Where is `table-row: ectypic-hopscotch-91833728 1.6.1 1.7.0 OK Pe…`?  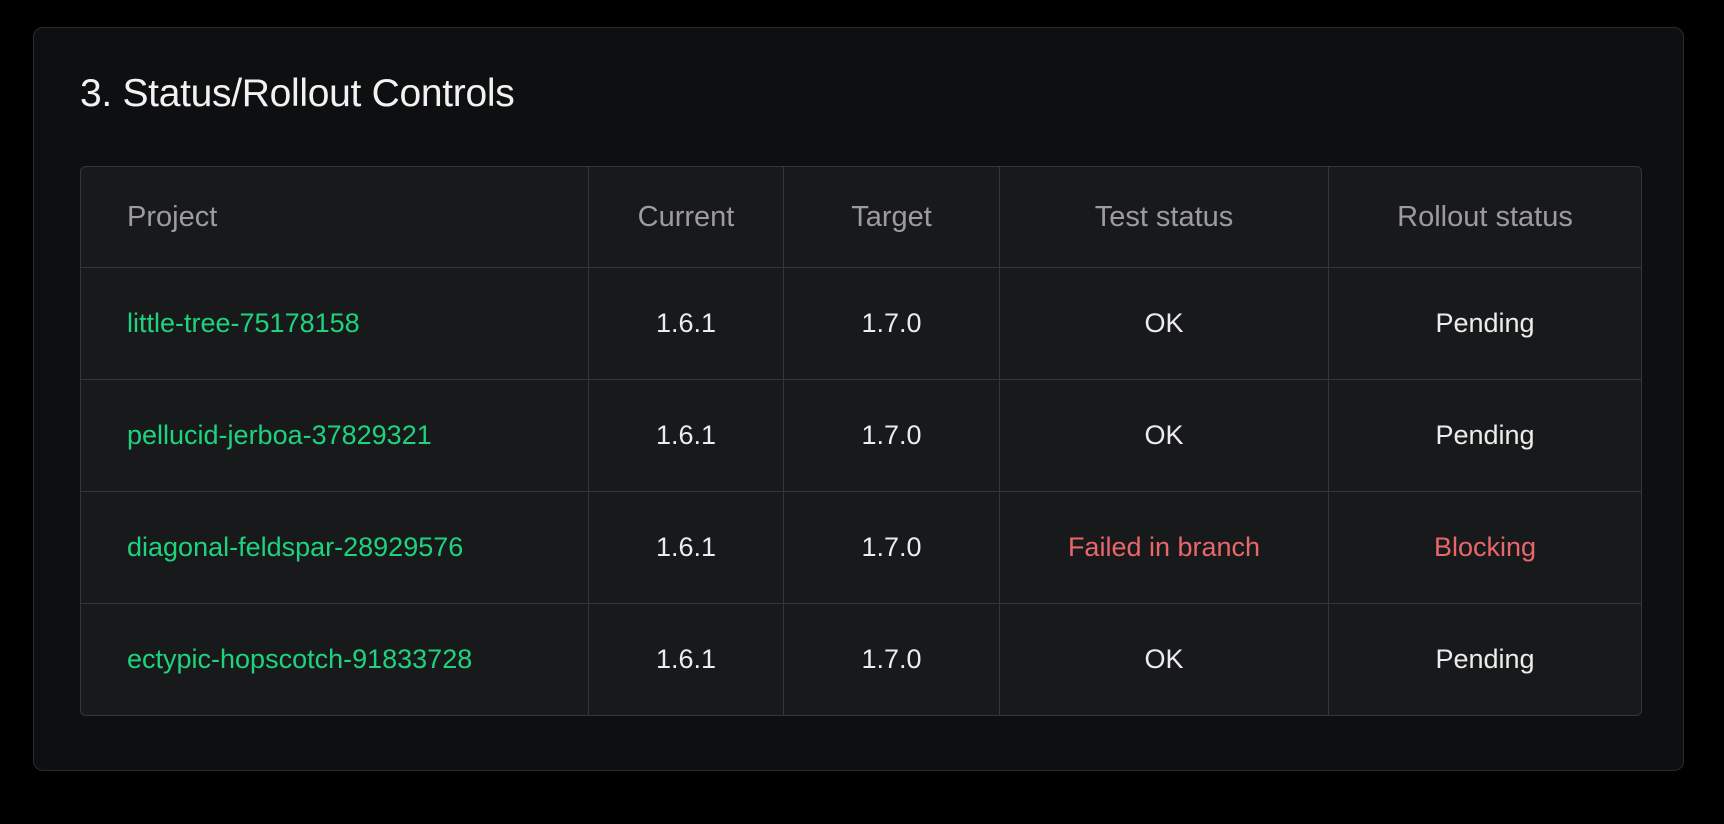
table-row: ectypic-hopscotch-91833728 1.6.1 1.7.0 OK Pe… is located at coordinates (861, 659).